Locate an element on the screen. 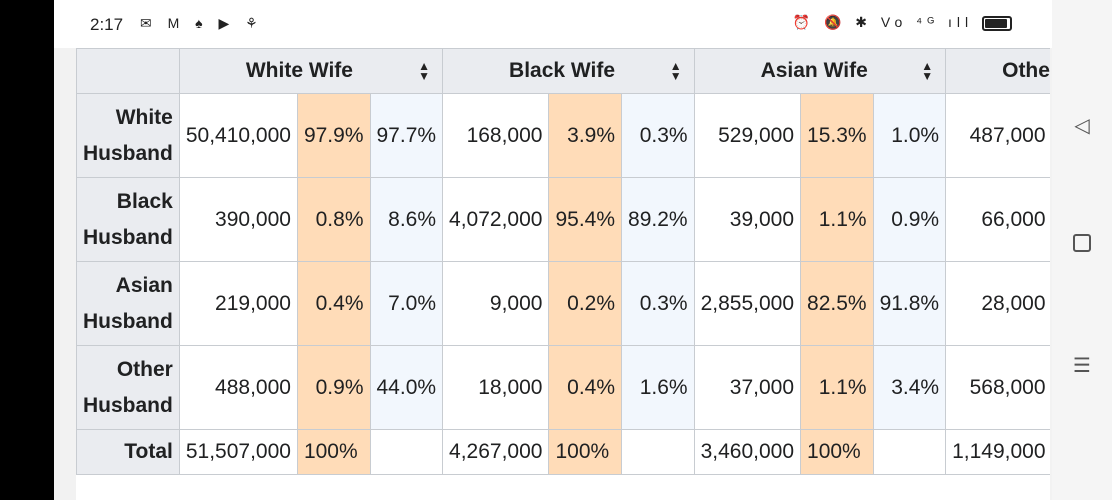 The height and width of the screenshot is (500, 1112). pct-cell: 91.8% is located at coordinates (909, 303).